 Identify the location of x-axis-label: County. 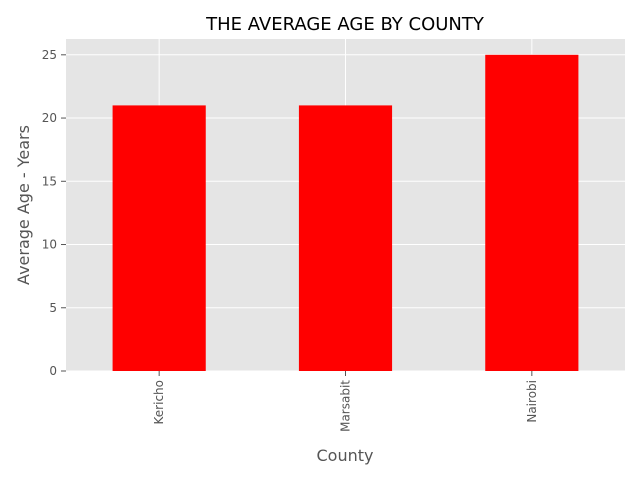
(345, 455).